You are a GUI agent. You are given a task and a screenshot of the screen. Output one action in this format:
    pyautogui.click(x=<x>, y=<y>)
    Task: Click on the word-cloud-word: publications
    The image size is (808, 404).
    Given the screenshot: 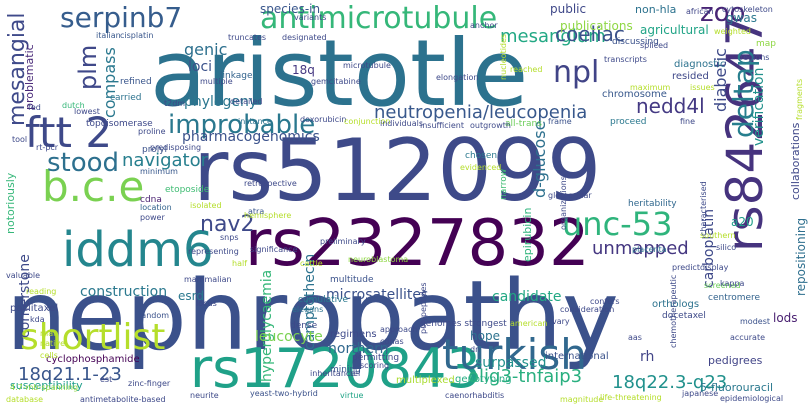 What is the action you would take?
    pyautogui.click(x=596, y=26)
    